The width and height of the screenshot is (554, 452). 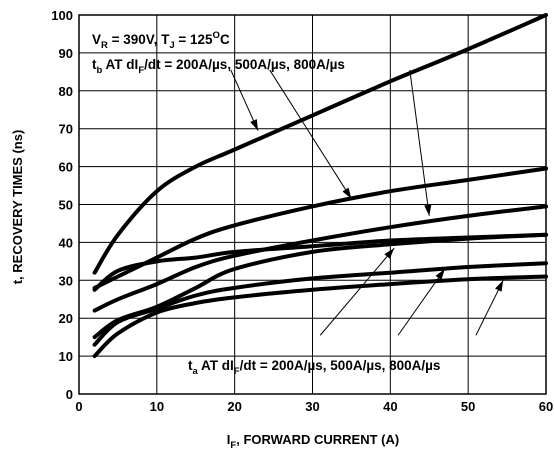 What do you see at coordinates (66, 129) in the screenshot?
I see `y-tick-label: 70` at bounding box center [66, 129].